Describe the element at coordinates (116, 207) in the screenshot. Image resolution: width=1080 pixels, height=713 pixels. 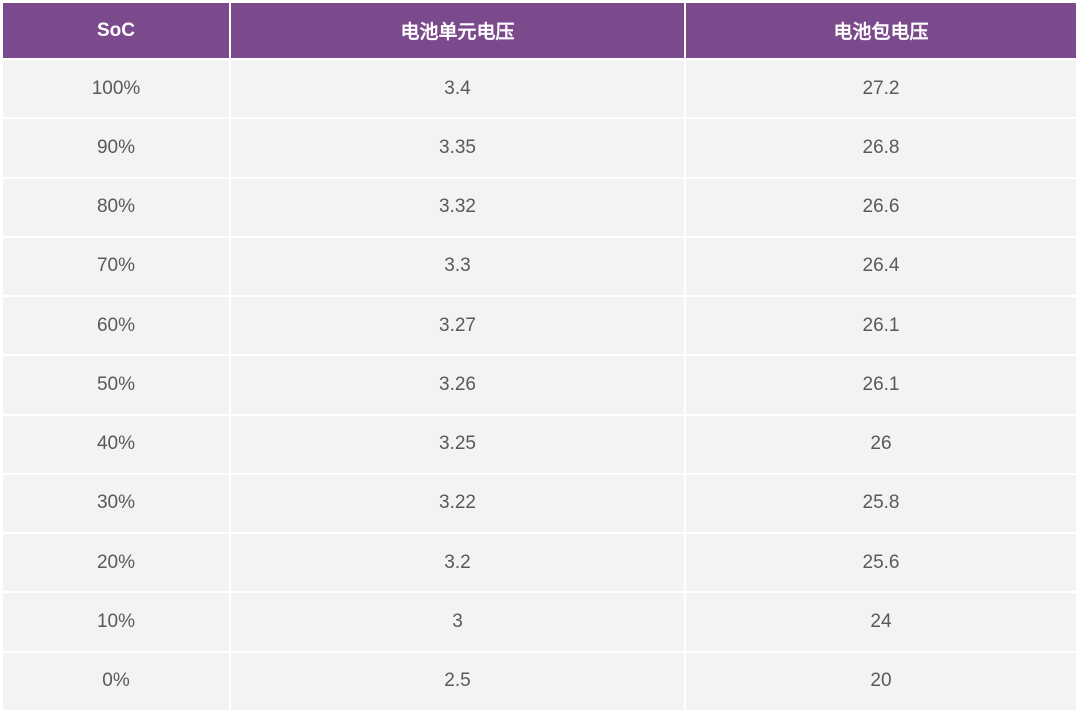
I see `cell-soc: 80%` at that location.